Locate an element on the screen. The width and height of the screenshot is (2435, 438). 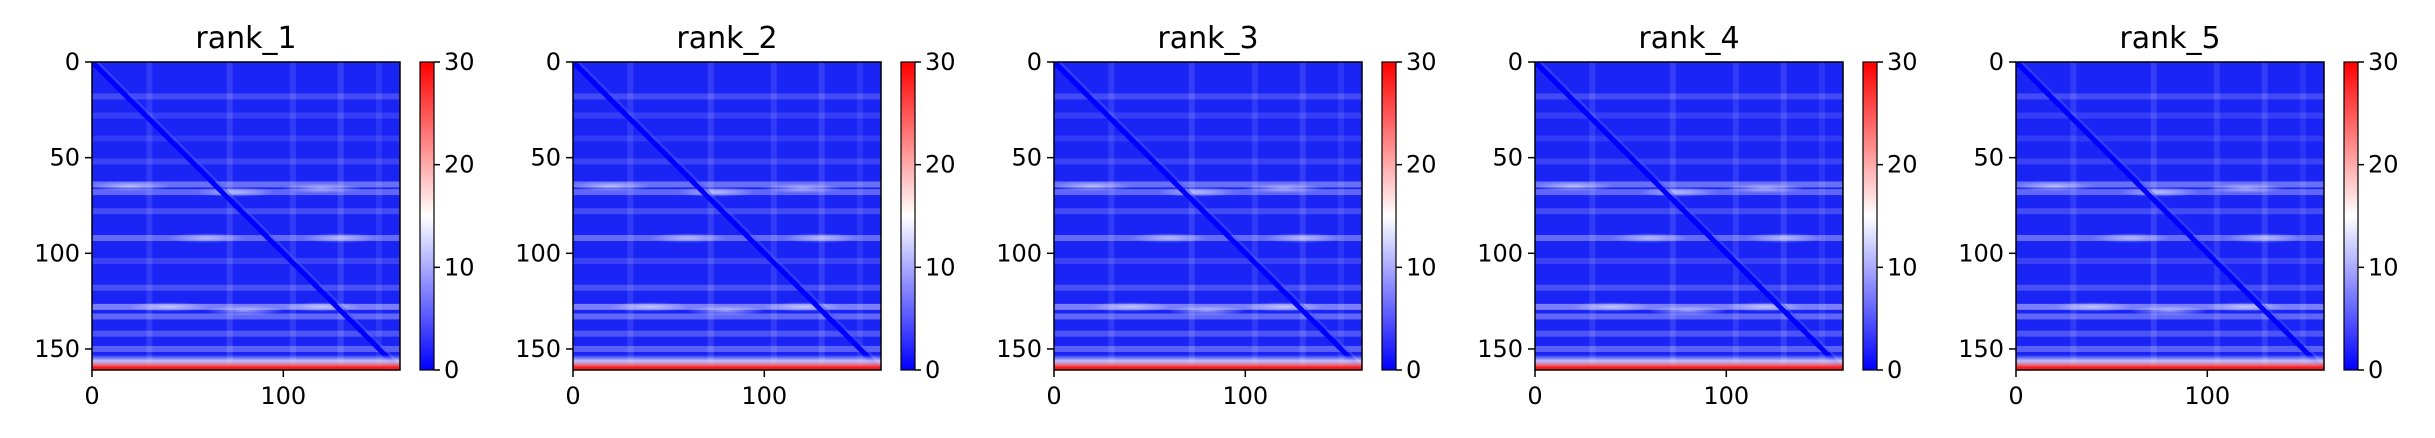
chart-title: rank_2 is located at coordinates (726, 38).